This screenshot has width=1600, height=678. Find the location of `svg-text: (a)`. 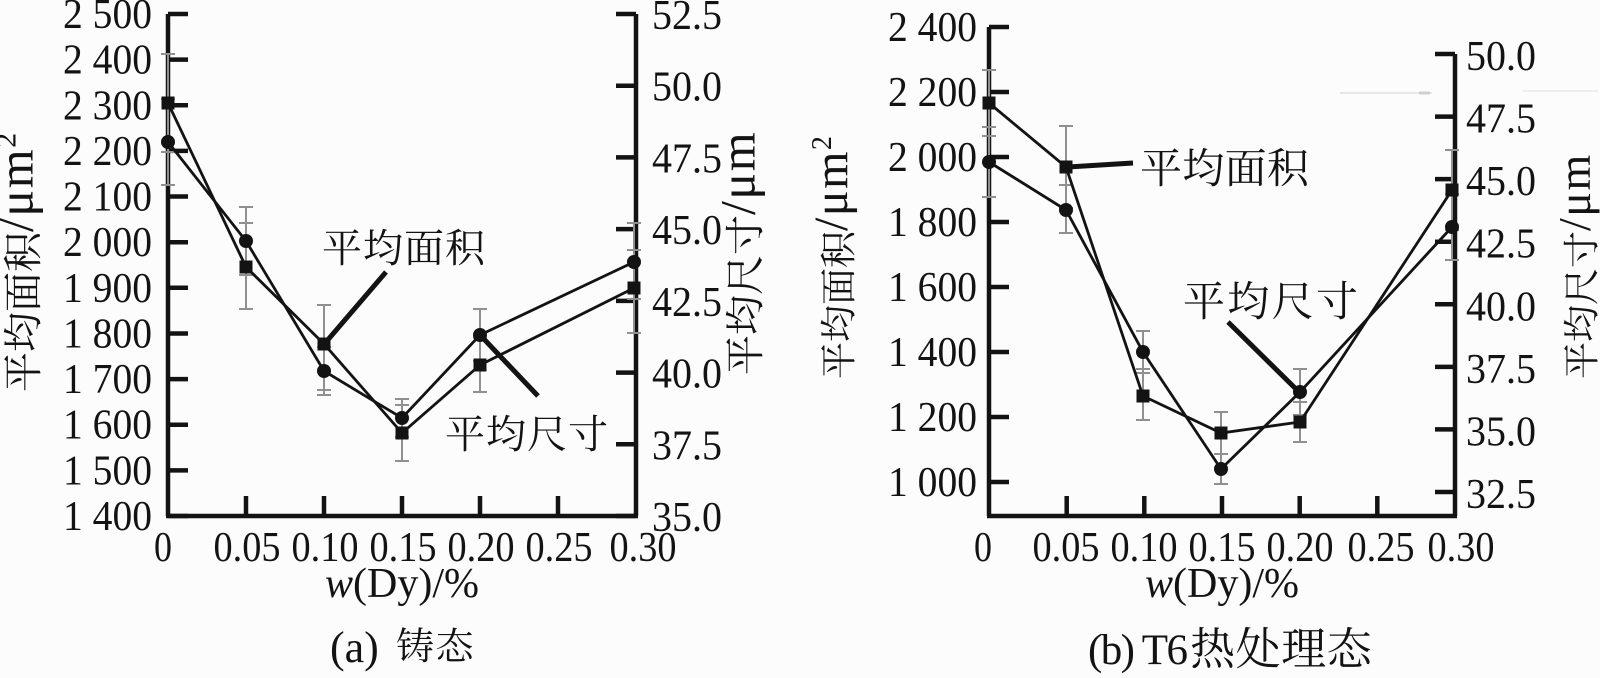

svg-text: (a) is located at coordinates (354, 647).